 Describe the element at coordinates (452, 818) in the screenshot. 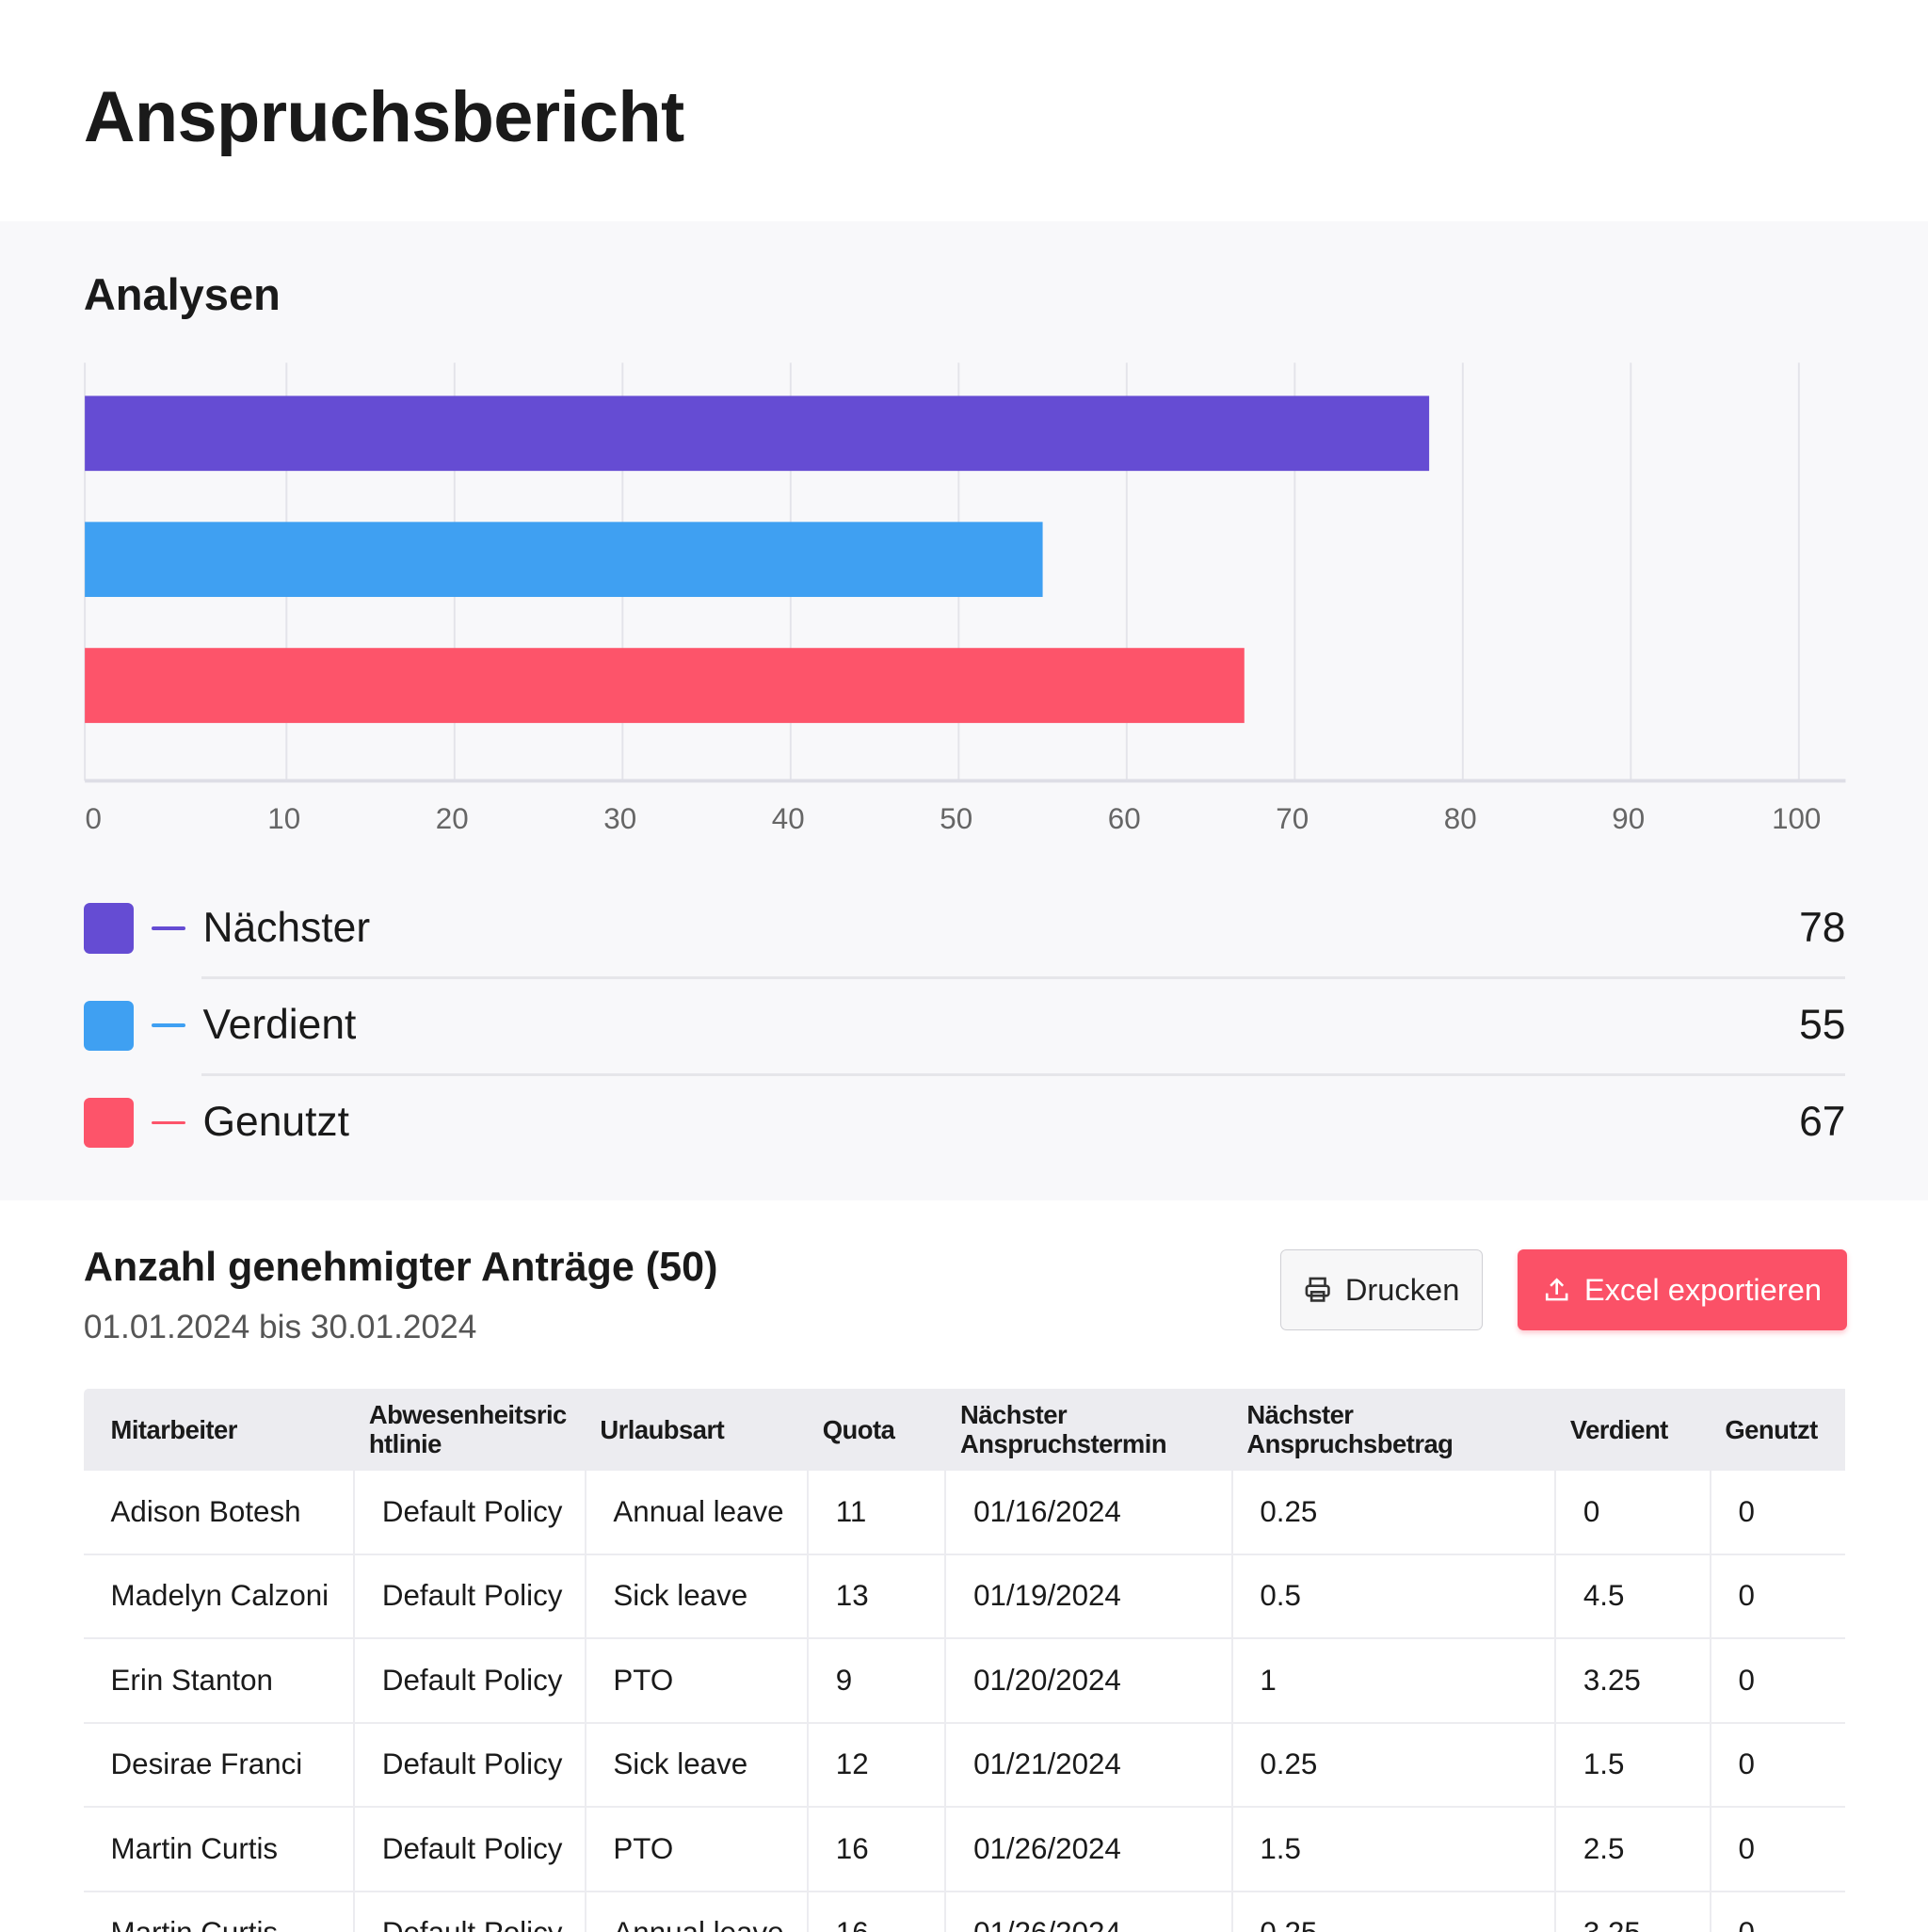

I see `x-tick-label: 20` at that location.